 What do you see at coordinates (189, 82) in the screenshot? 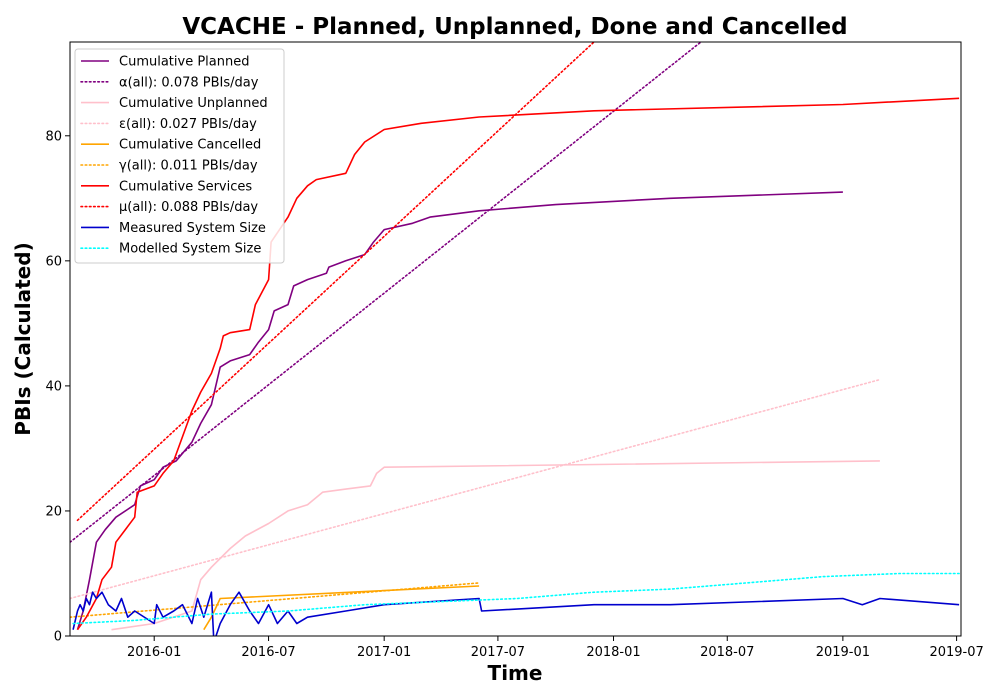
I see `legend-label: α(all): 0.078 PBIs/day` at bounding box center [189, 82].